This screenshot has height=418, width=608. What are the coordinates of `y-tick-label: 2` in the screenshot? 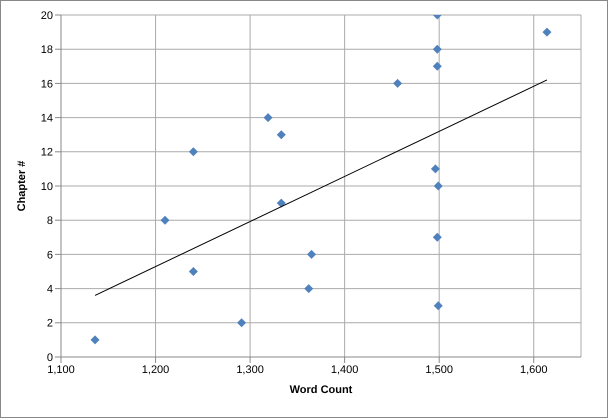 It's located at (49, 324).